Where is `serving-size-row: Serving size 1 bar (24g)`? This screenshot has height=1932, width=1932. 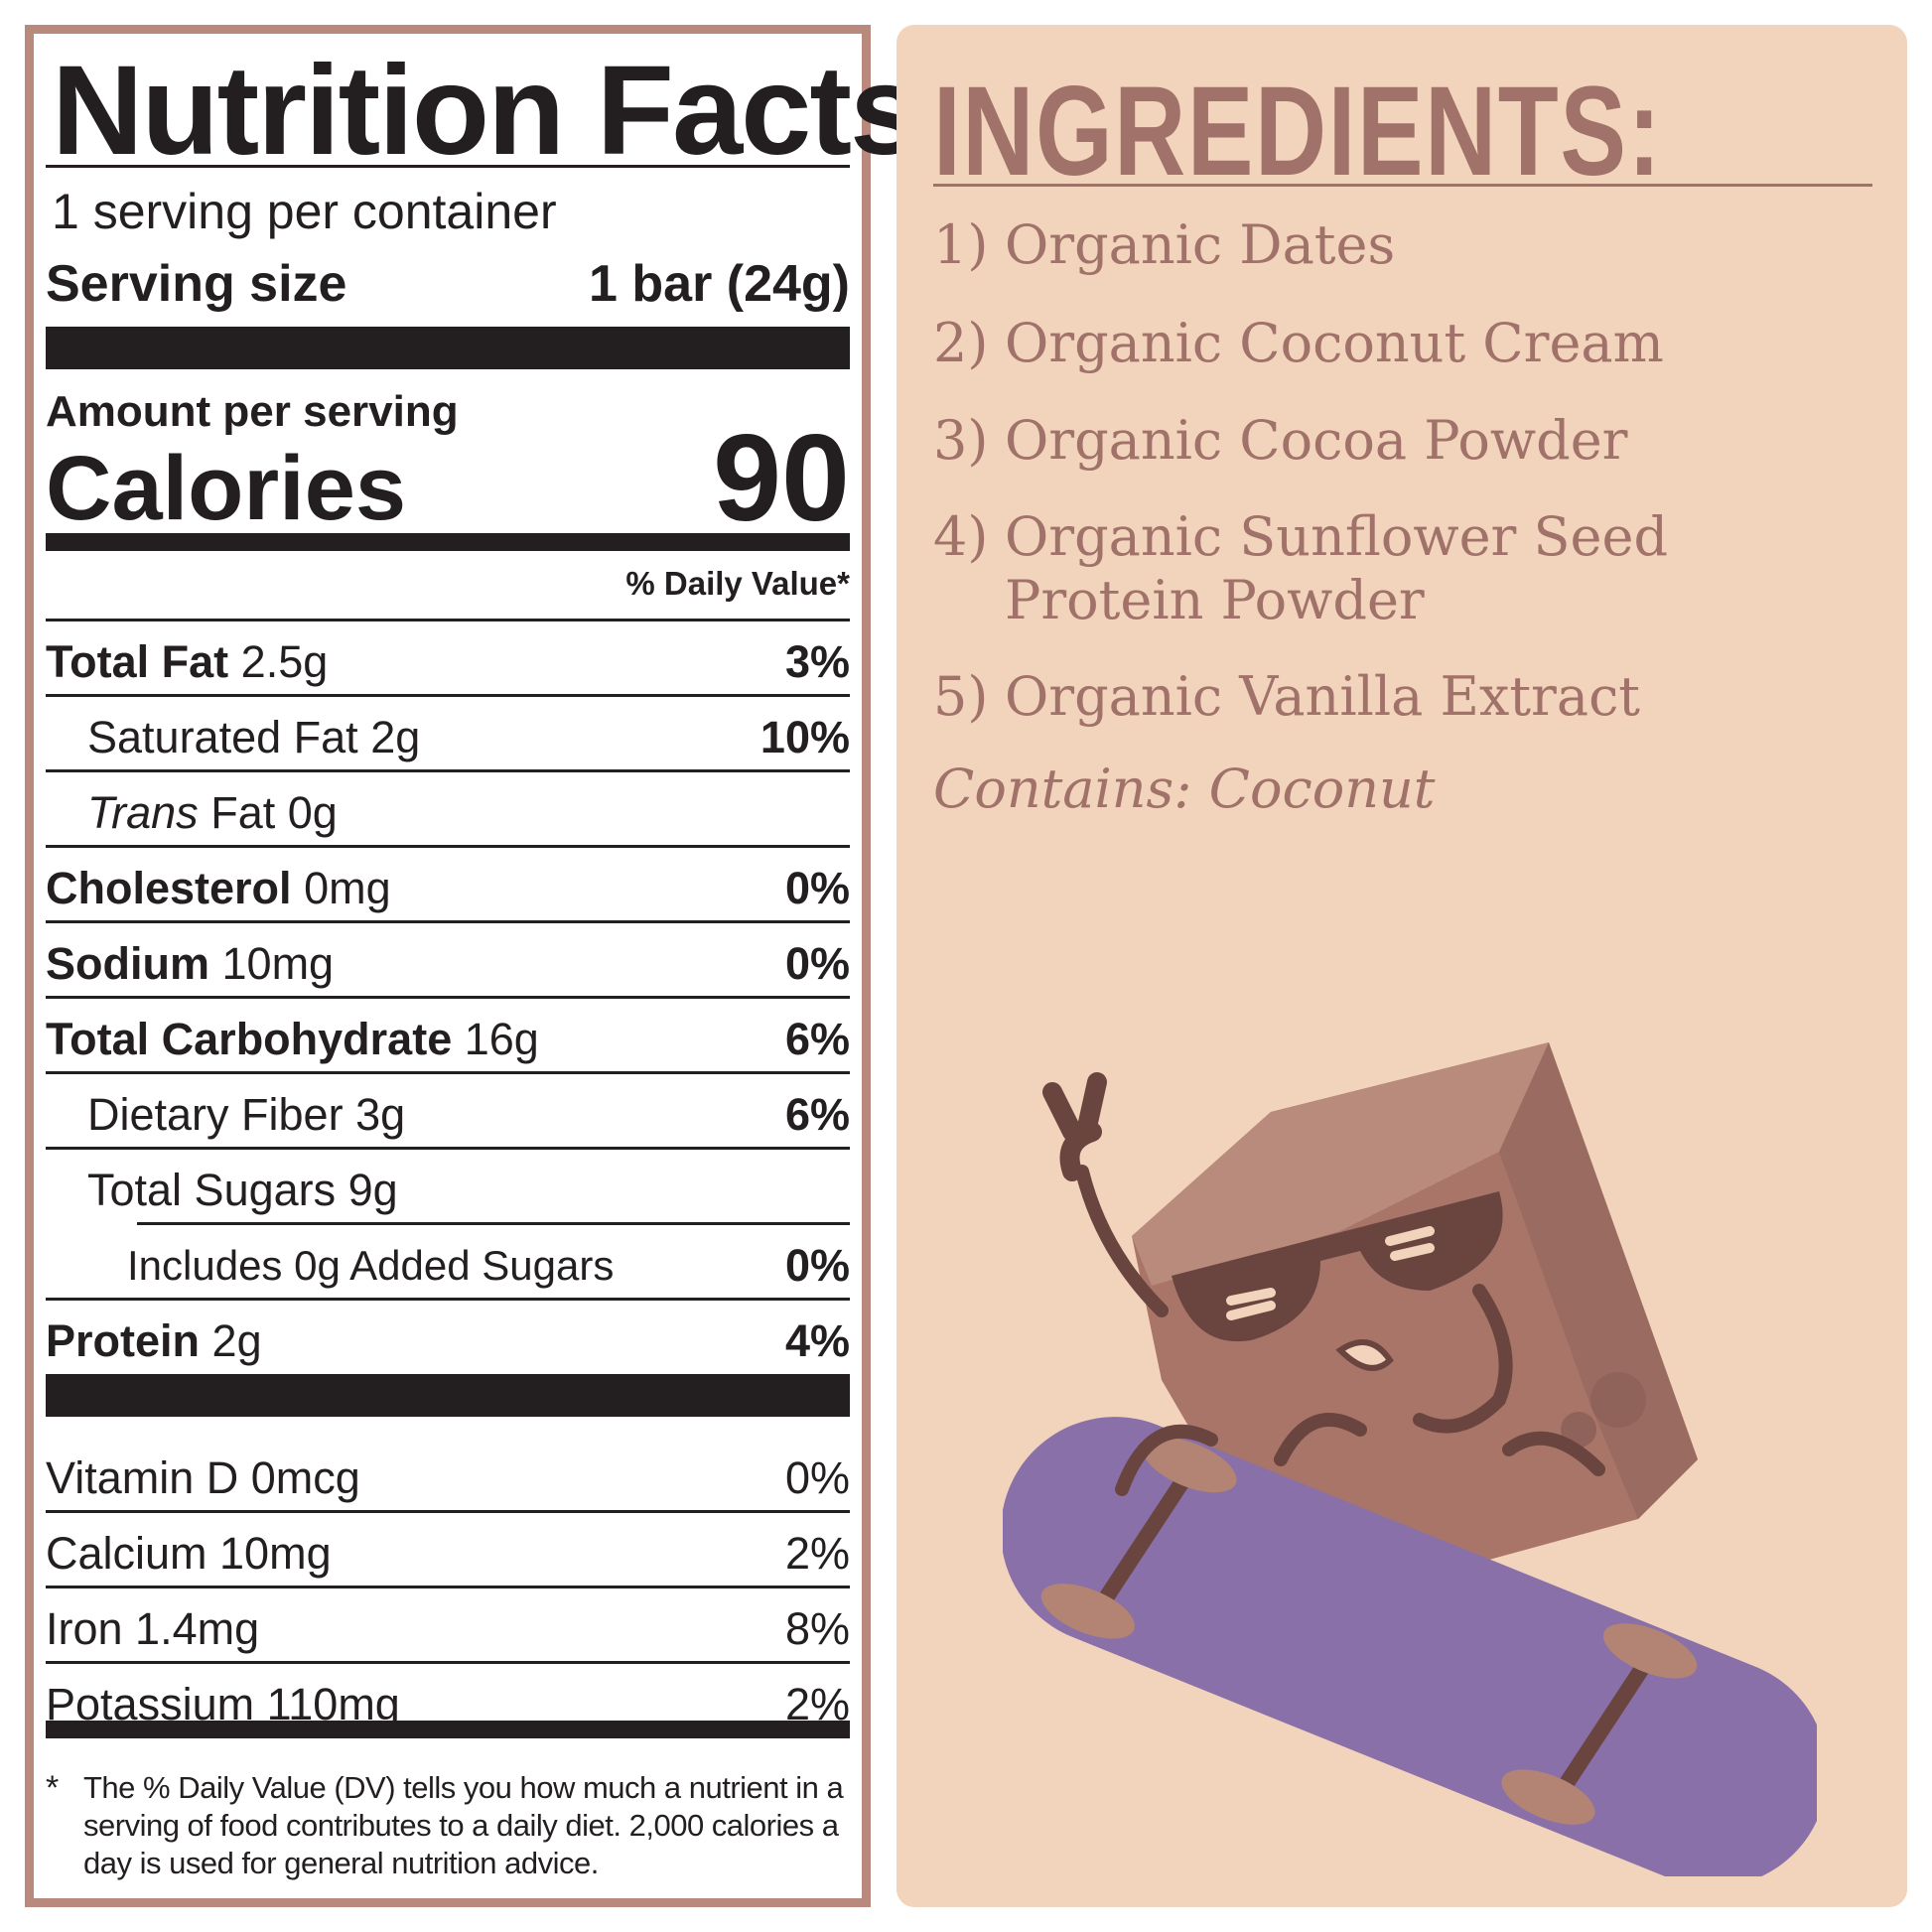
serving-size-row: Serving size 1 bar (24g) is located at coordinates (448, 284).